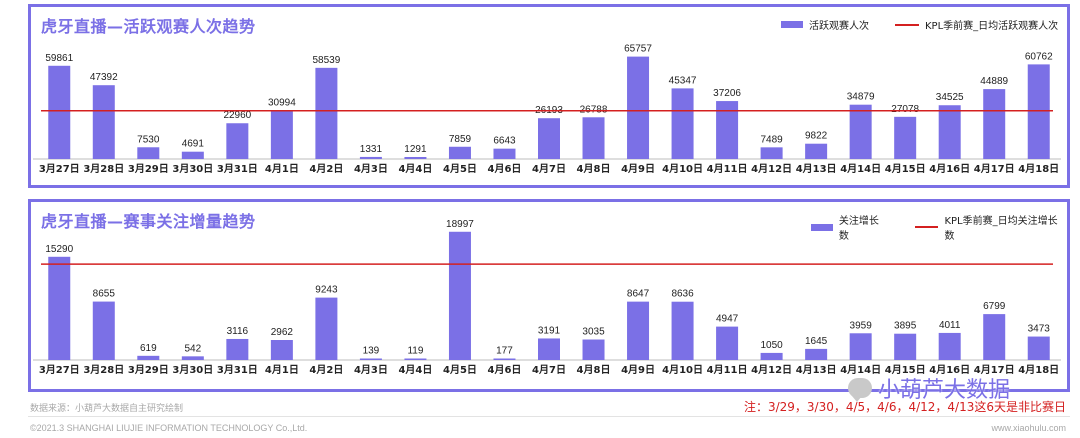  I want to click on chart-legend: 活跃观赛人次 KPL季前赛_日均活跃观赛人次, so click(919, 24).